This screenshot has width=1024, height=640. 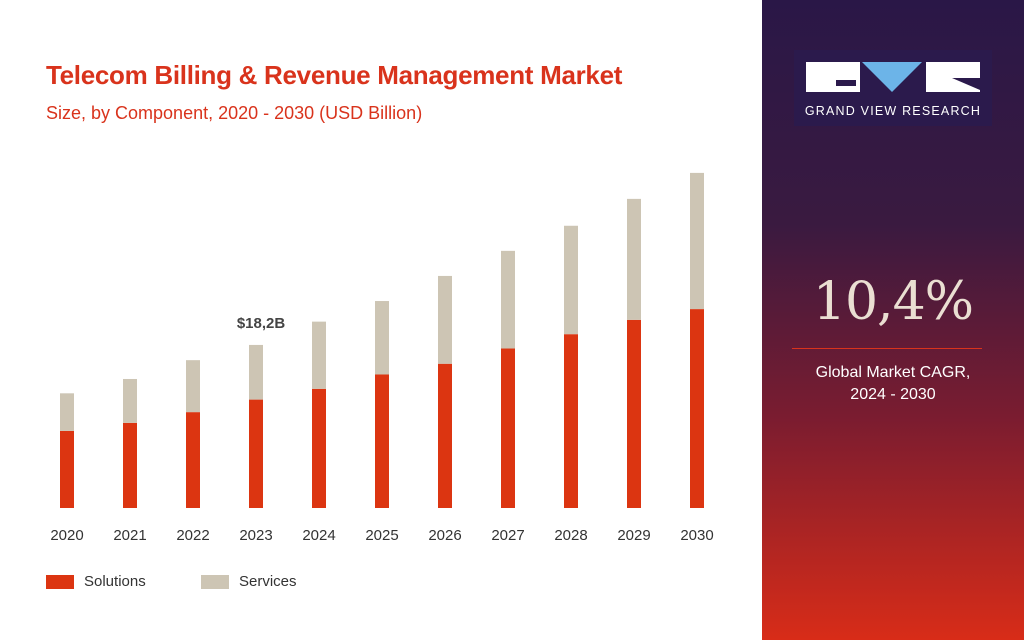 I want to click on bar-solutions-2027, so click(x=508, y=428).